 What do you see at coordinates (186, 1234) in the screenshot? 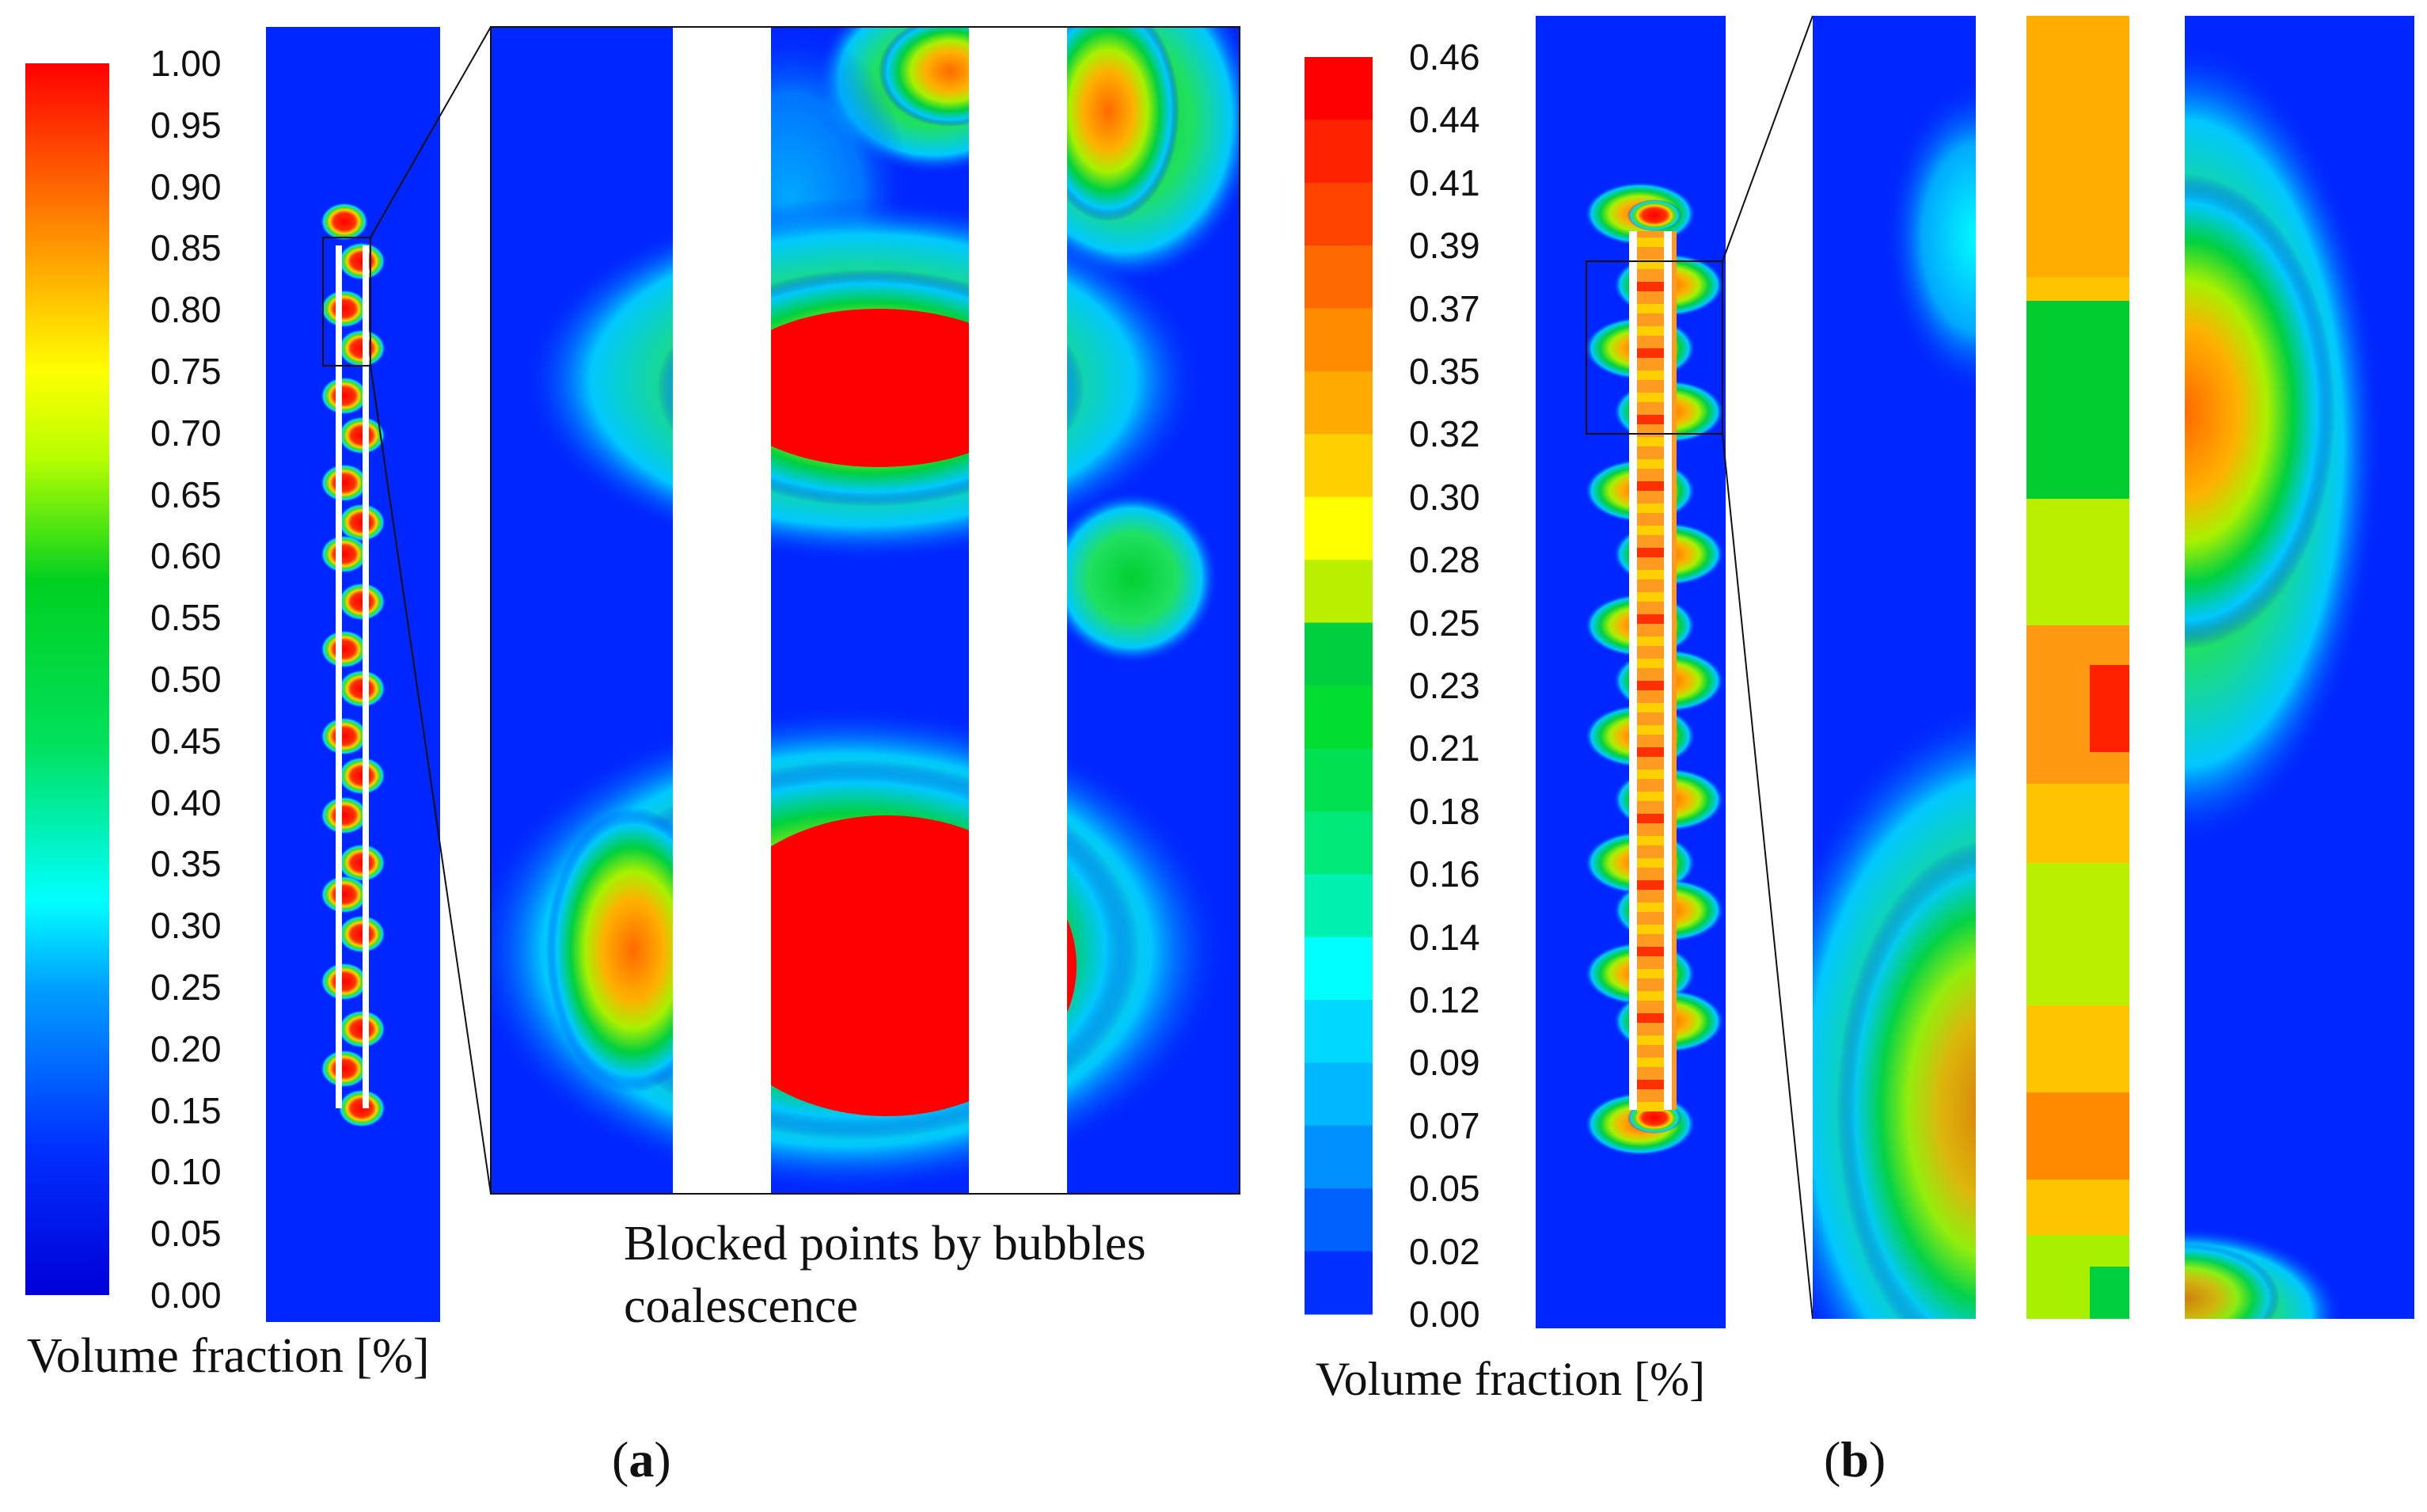
I see `colorbar-a-tick-label: 0.05` at bounding box center [186, 1234].